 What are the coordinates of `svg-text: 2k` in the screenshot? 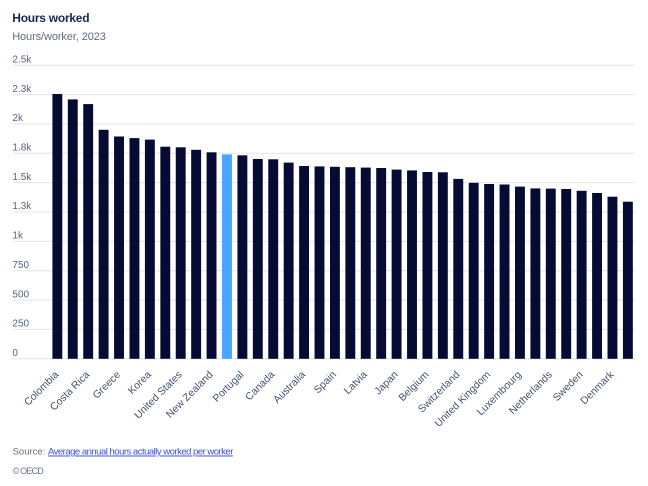 It's located at (18, 118).